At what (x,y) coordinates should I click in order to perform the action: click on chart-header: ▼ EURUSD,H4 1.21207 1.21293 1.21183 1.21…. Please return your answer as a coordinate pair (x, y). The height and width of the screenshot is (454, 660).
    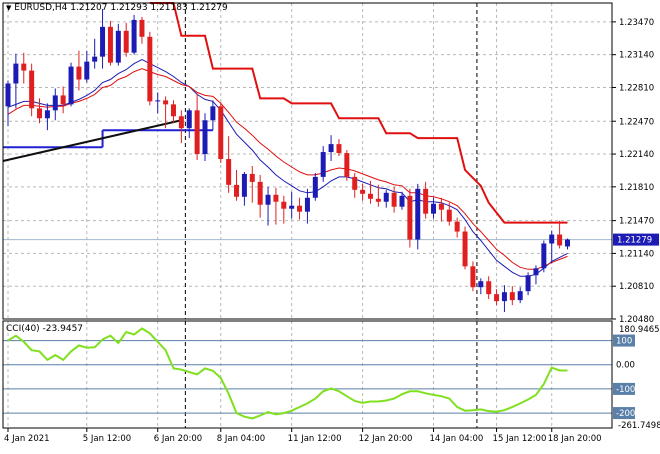
    Looking at the image, I should click on (117, 8).